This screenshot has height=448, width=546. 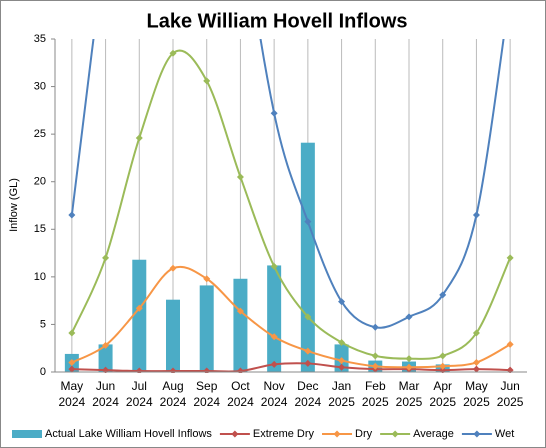 I want to click on legend-label: Wet, so click(x=504, y=434).